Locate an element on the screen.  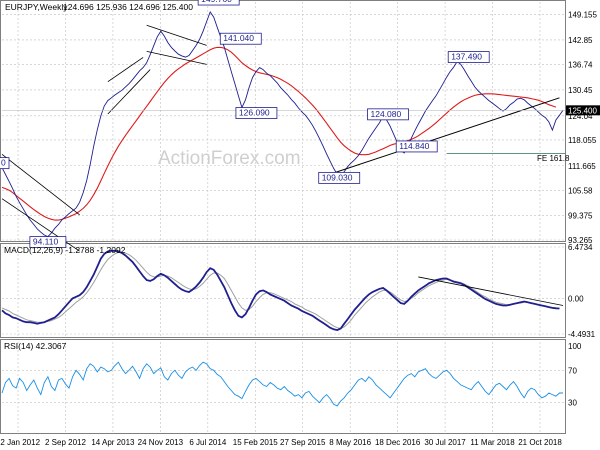
x-tick-label: 24 Nov 2013 is located at coordinates (161, 442).